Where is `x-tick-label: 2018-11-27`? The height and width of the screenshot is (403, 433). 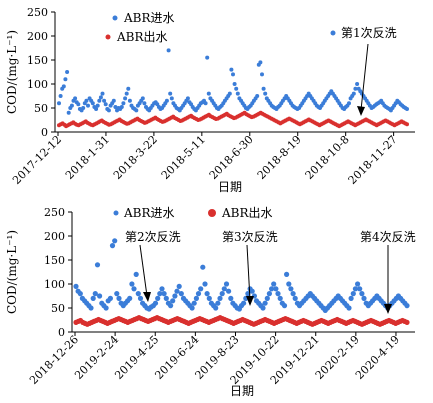 x-tick-label: 2018-11-27 is located at coordinates (373, 160).